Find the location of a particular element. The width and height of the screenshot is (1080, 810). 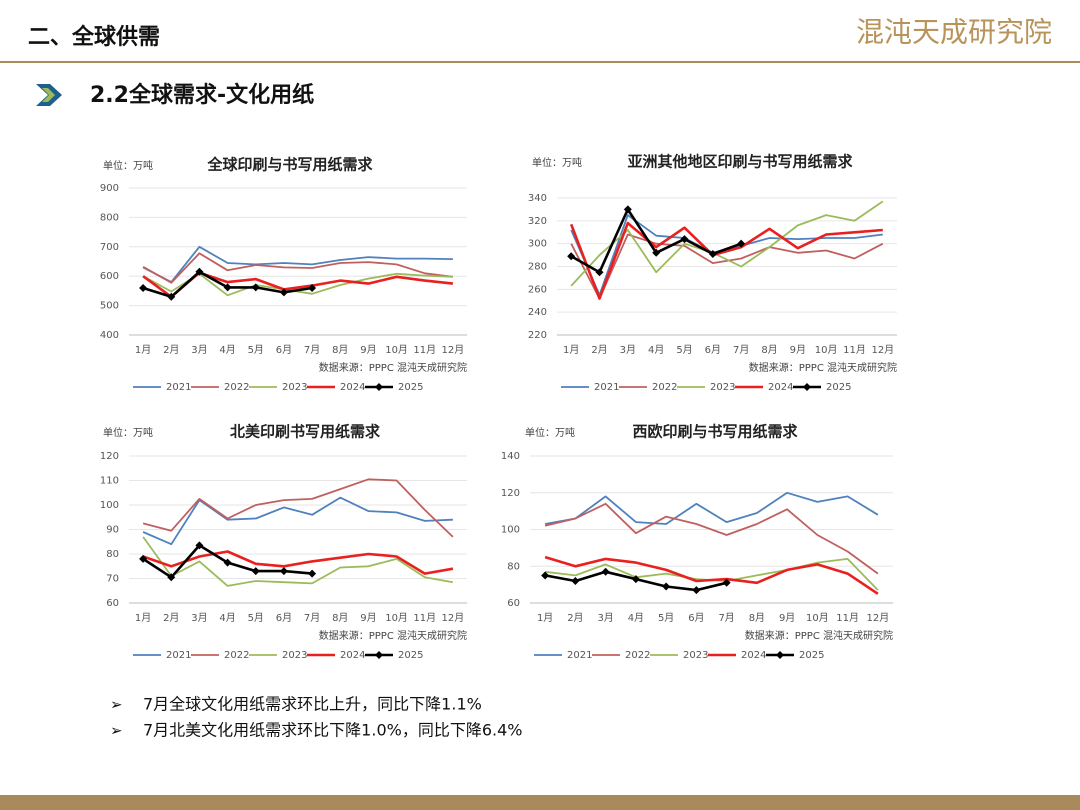

chart-title: 西欧印刷与书写用纸需求 is located at coordinates (715, 432).